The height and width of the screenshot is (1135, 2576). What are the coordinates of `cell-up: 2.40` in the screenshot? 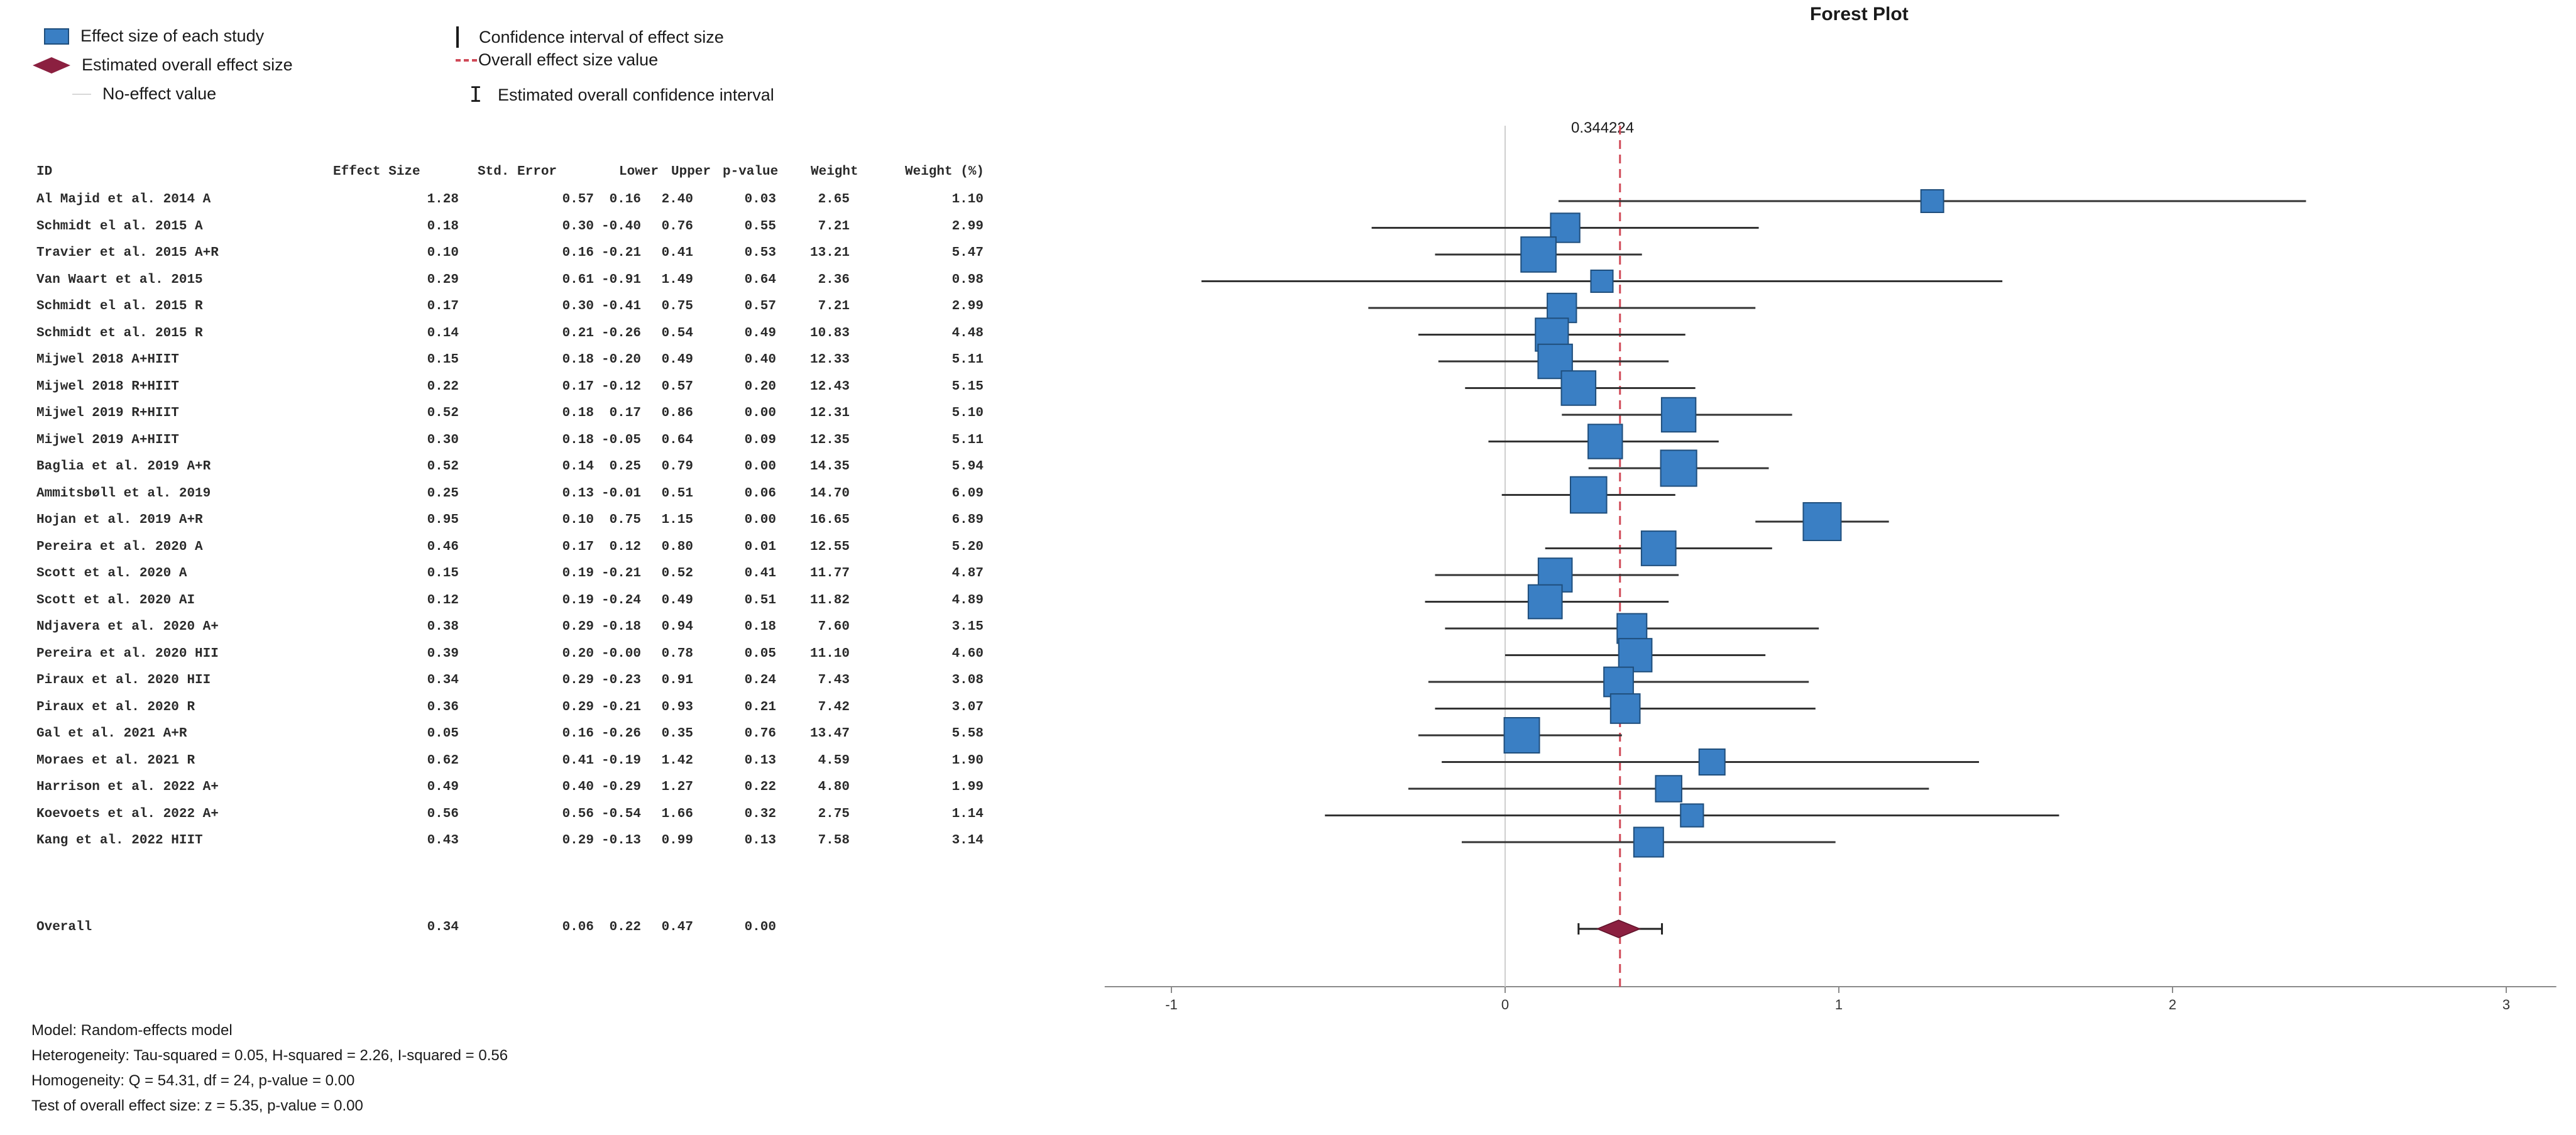 It's located at (677, 199).